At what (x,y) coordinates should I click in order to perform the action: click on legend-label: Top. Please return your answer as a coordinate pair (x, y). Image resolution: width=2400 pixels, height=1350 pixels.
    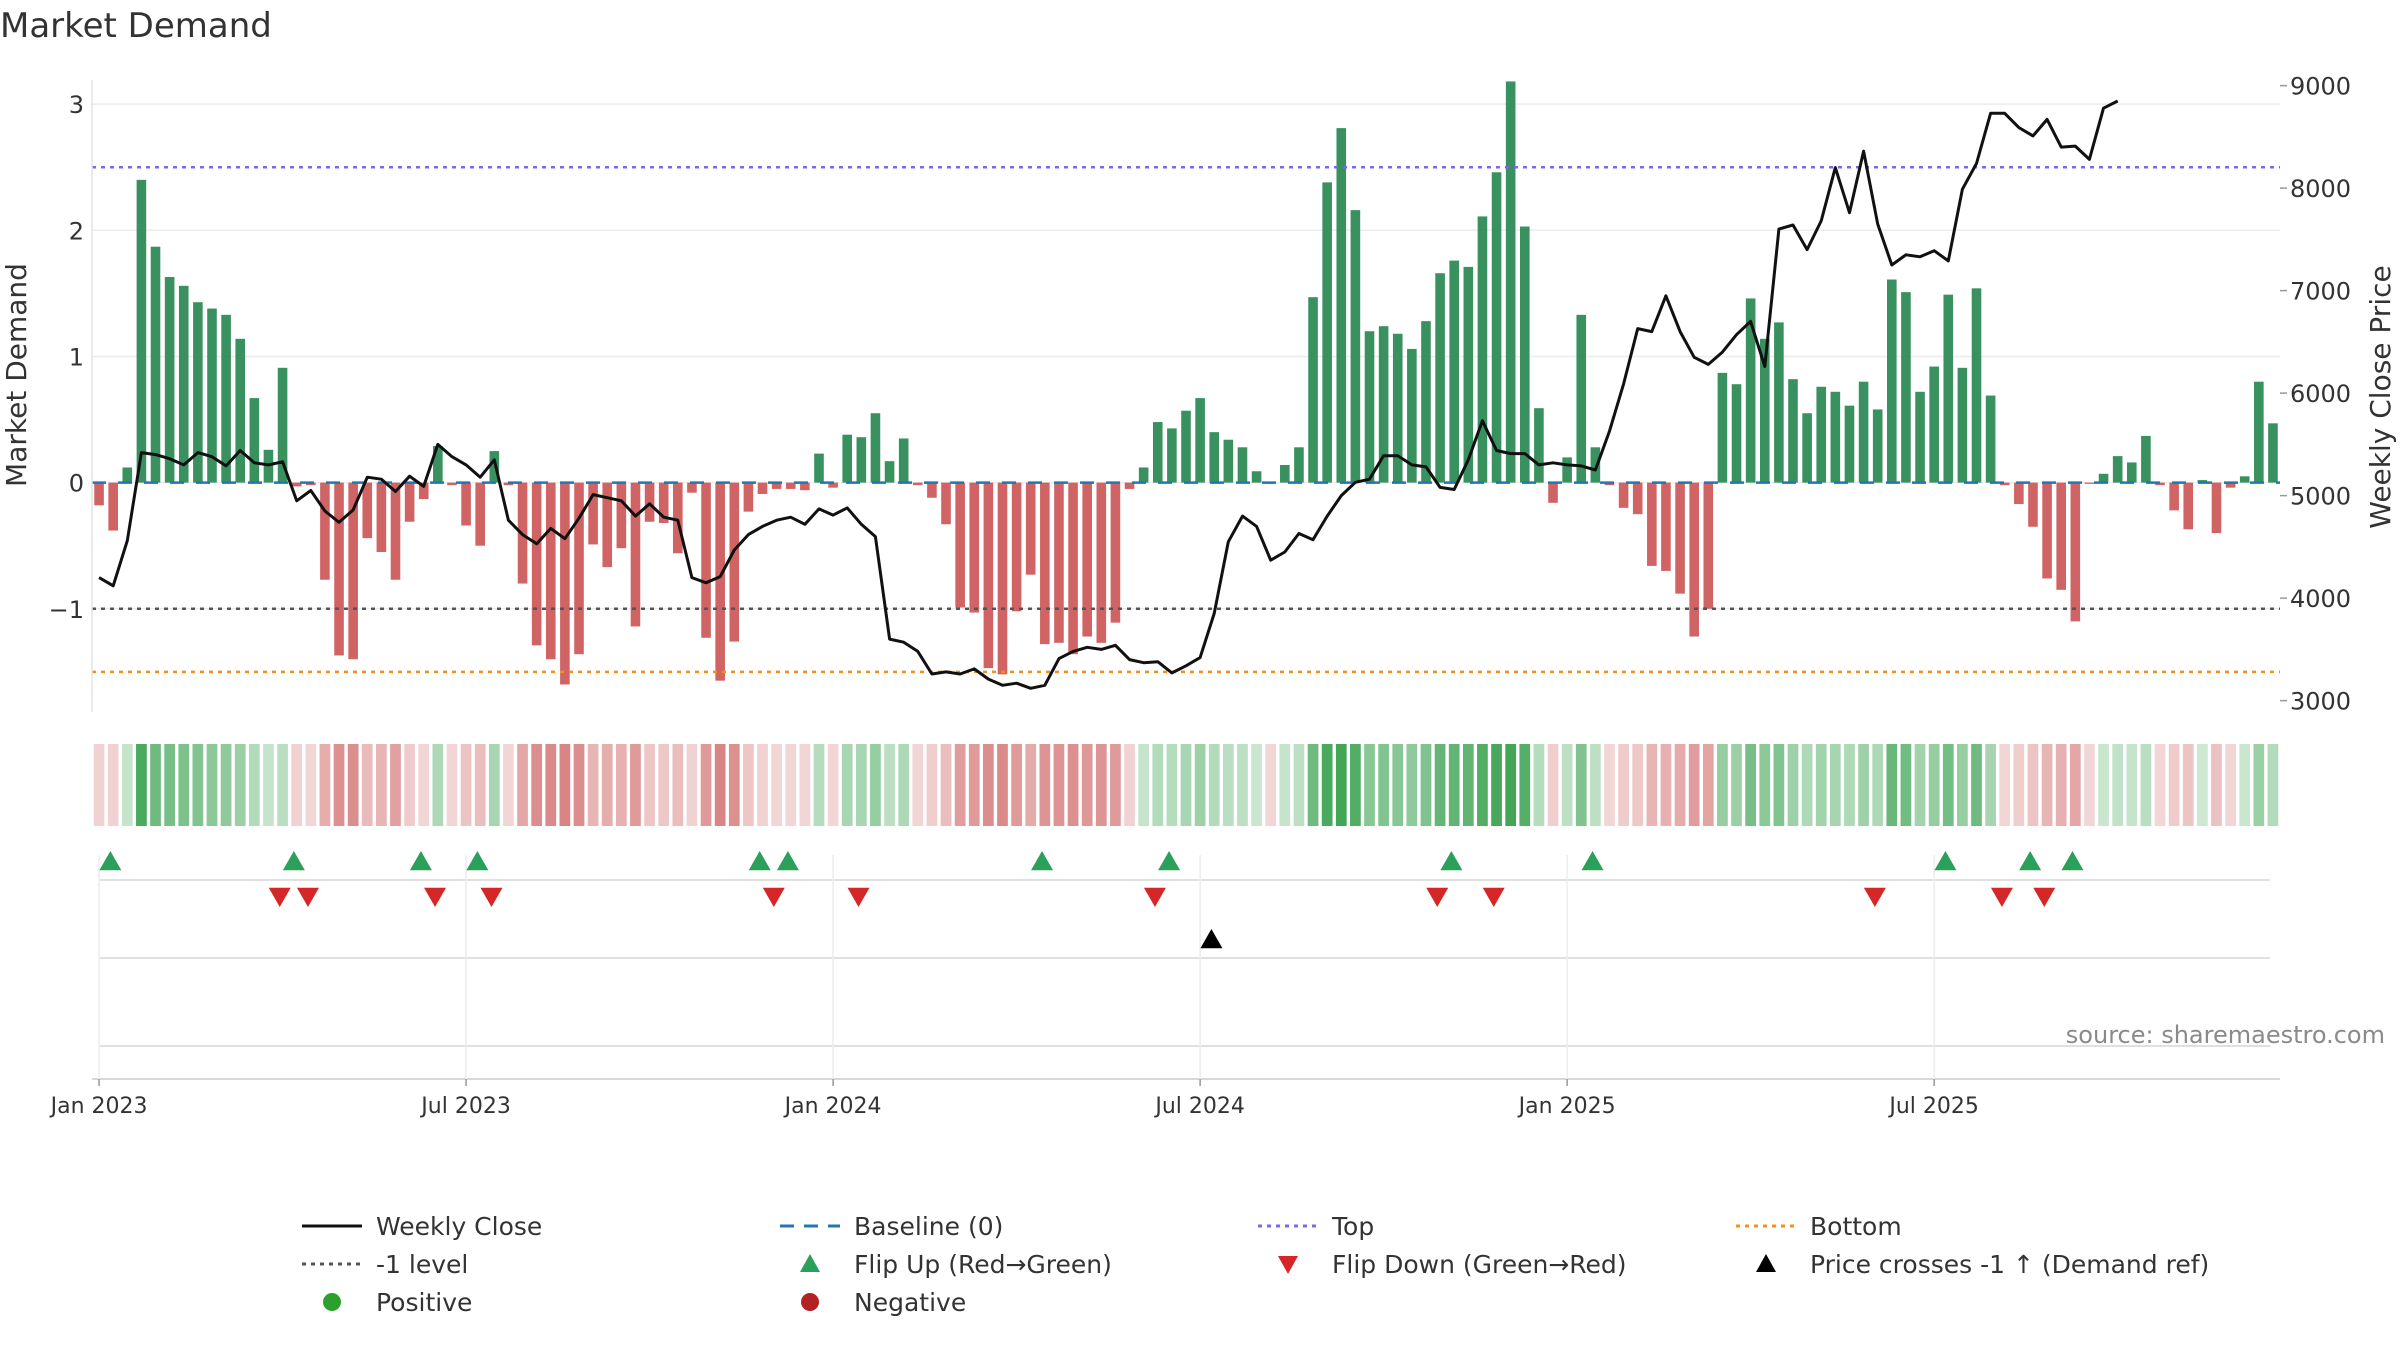
    Looking at the image, I should click on (1353, 1226).